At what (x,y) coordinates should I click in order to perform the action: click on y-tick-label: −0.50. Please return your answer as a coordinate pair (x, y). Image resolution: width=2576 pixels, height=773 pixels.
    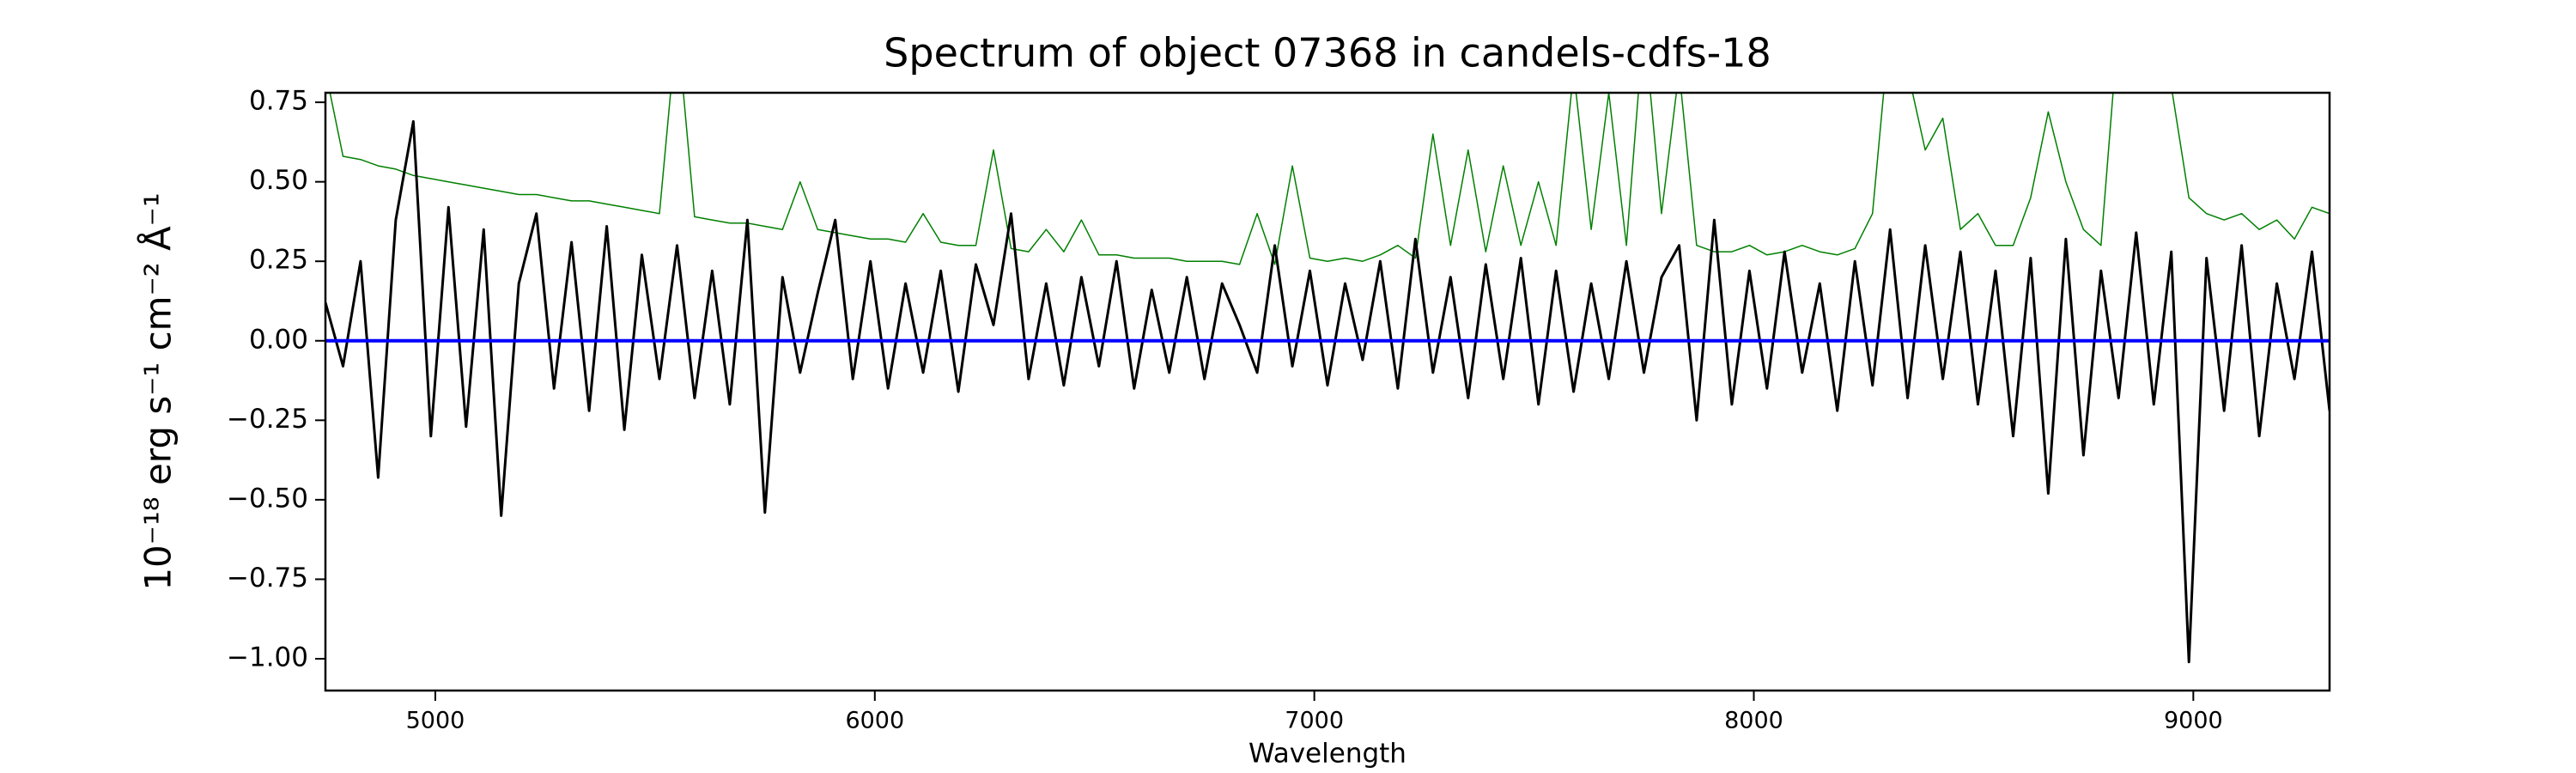
    Looking at the image, I should click on (268, 498).